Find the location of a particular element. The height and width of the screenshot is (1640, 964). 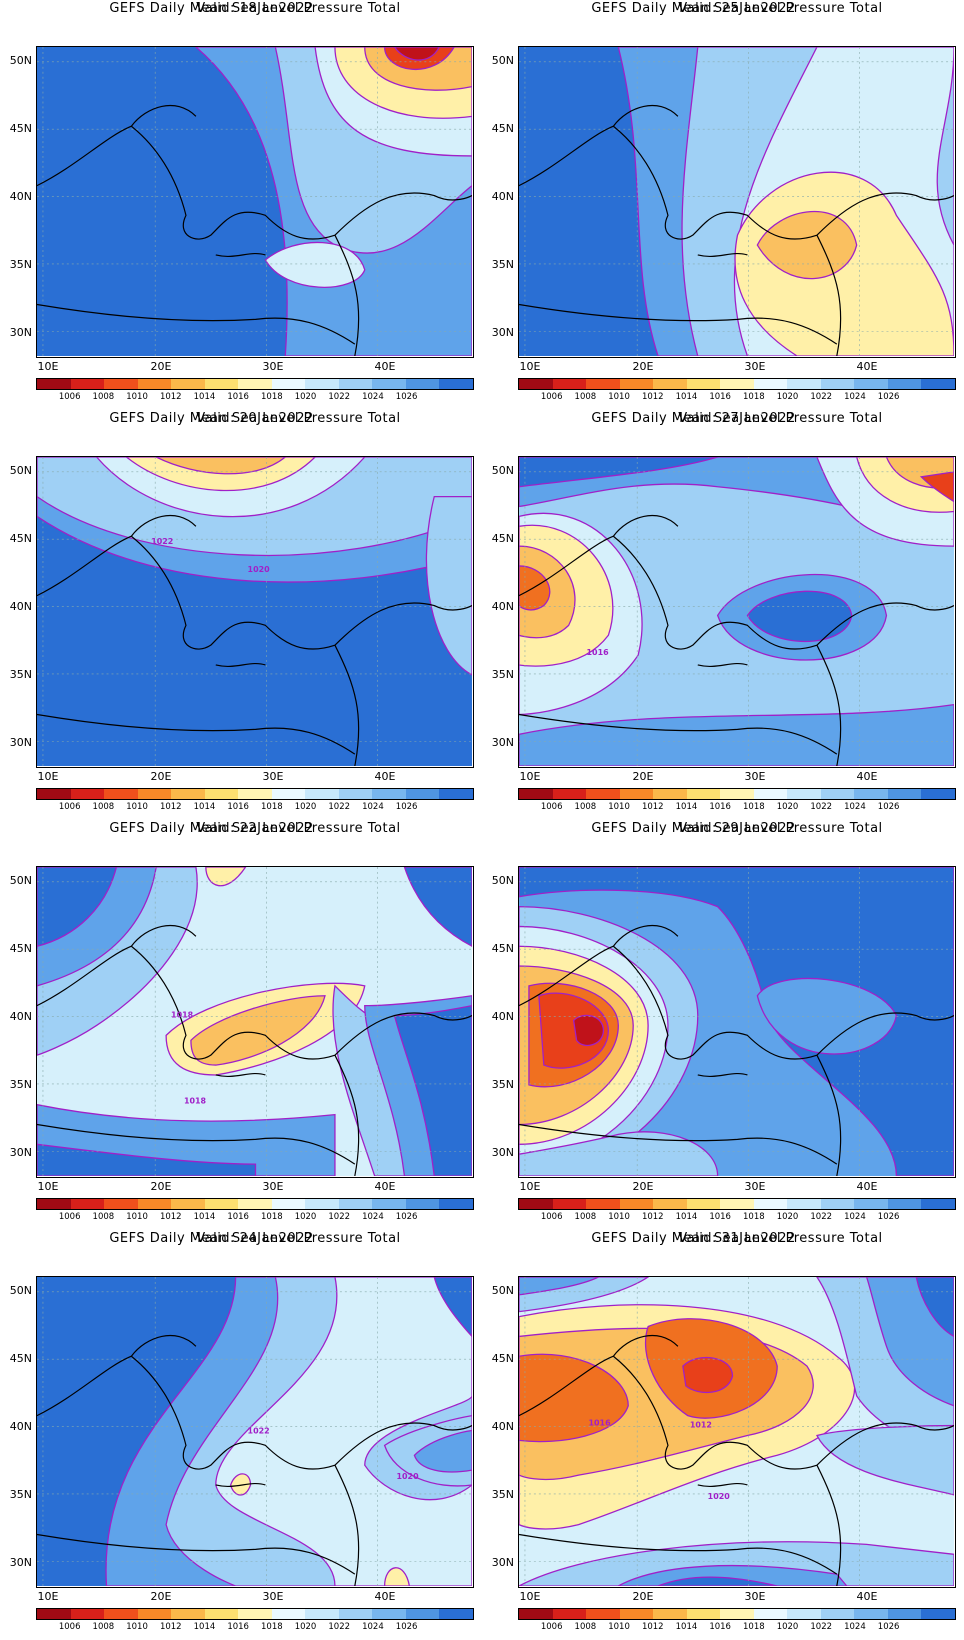

pressure-map is located at coordinates (737, 202).